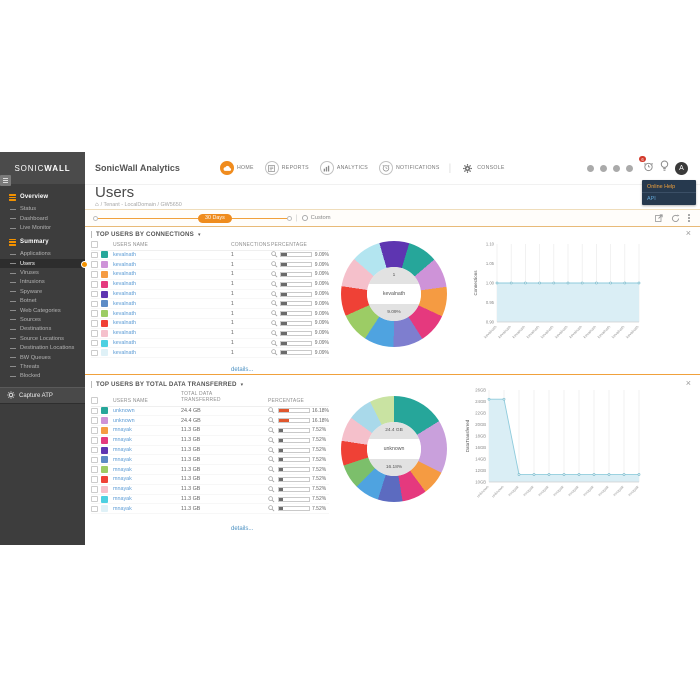  I want to click on sidebar-collapse-button, so click(5, 180).